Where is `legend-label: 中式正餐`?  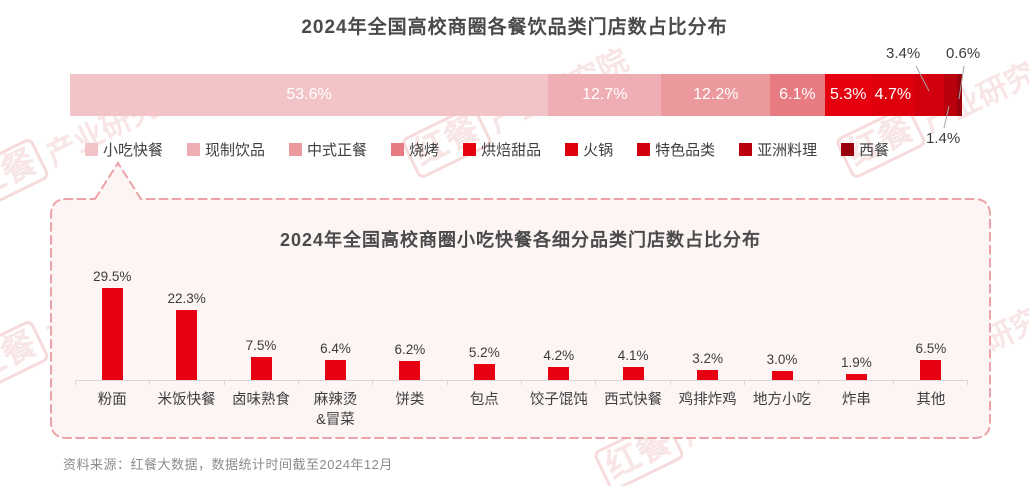 legend-label: 中式正餐 is located at coordinates (337, 150).